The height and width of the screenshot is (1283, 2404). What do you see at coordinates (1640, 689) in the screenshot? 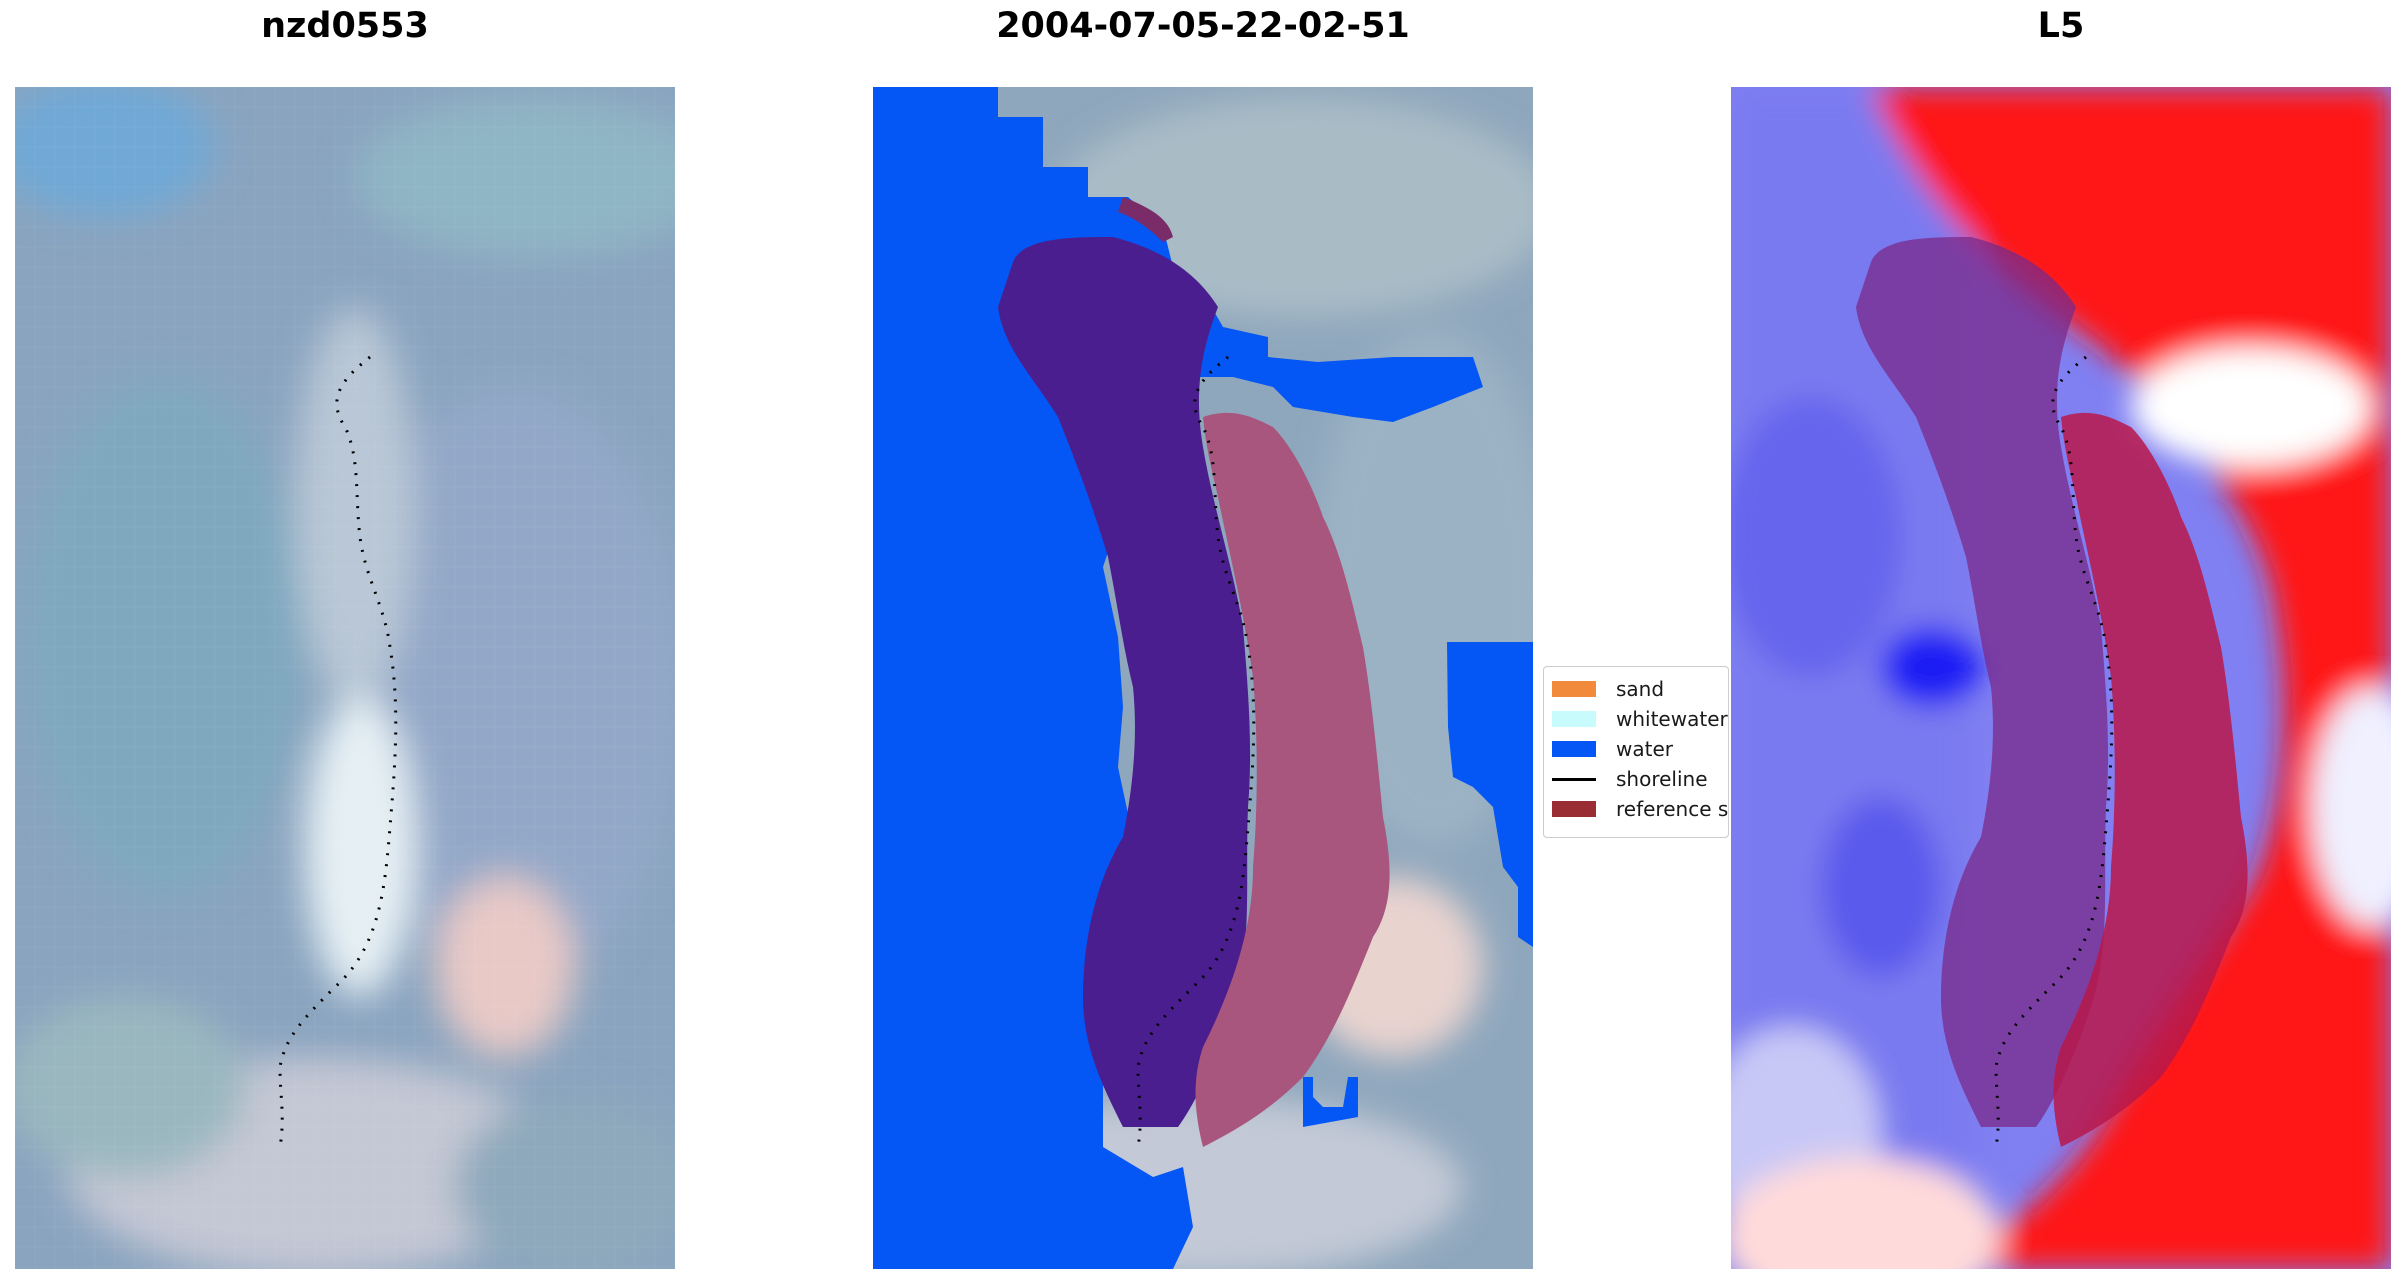
I see `legend-label-sand: sand` at bounding box center [1640, 689].